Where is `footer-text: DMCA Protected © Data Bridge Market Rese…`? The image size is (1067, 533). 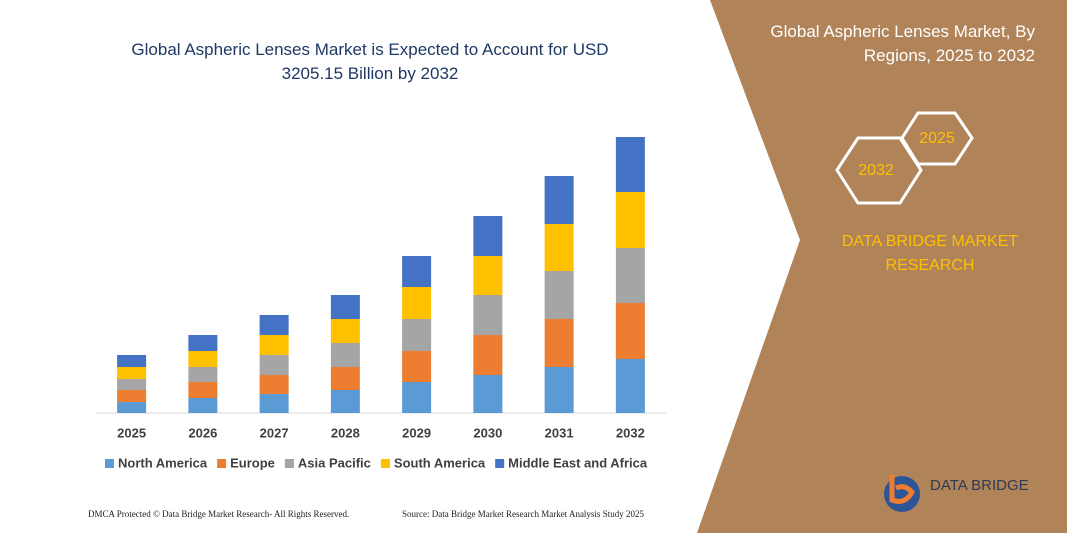
footer-text: DMCA Protected © Data Bridge Market Rese… is located at coordinates (219, 514).